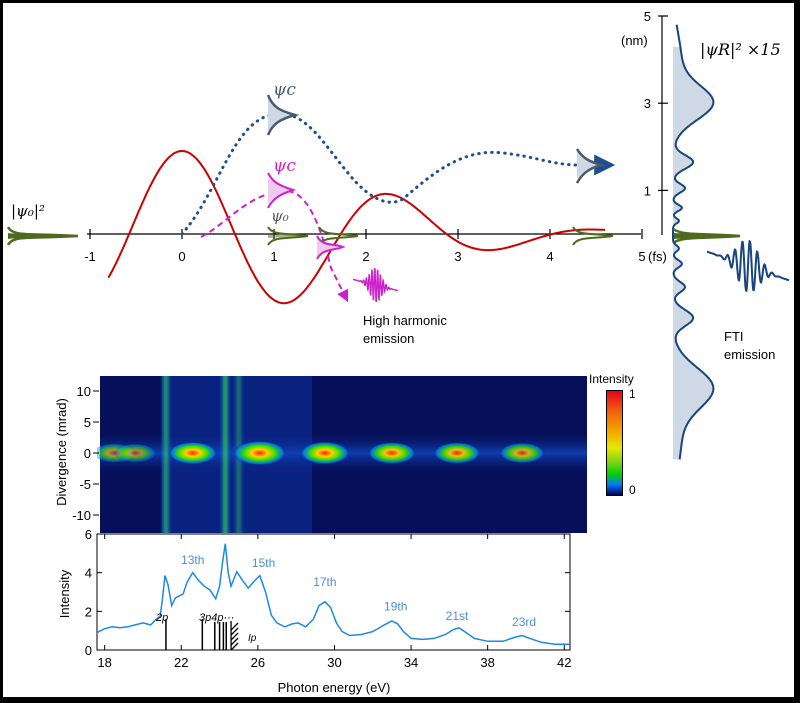  What do you see at coordinates (388, 338) in the screenshot?
I see `hhg-emission-label-2: emission` at bounding box center [388, 338].